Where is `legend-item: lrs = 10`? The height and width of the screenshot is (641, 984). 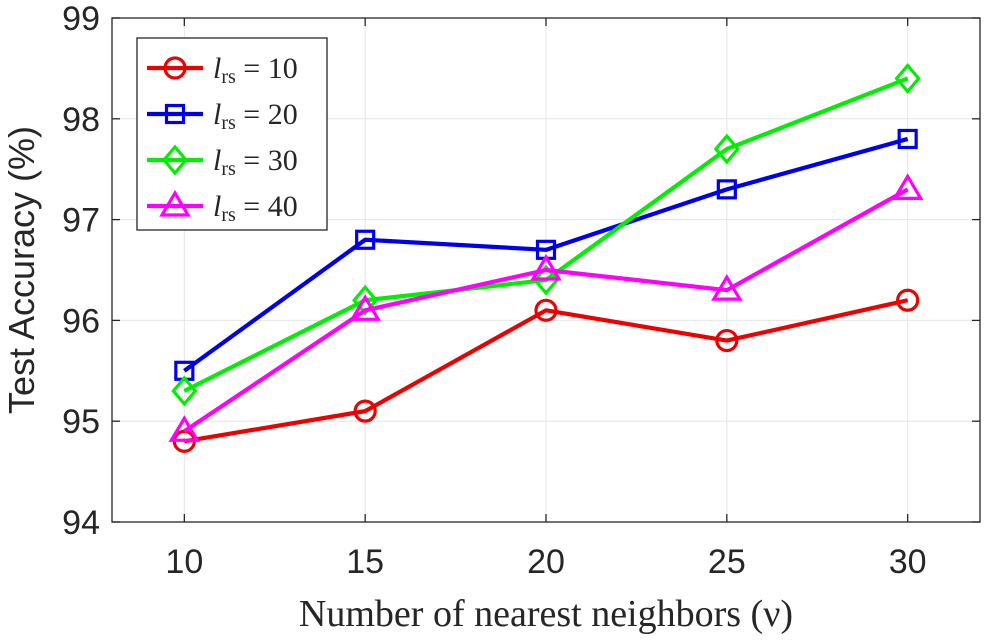
legend-item: lrs = 10 is located at coordinates (222, 70).